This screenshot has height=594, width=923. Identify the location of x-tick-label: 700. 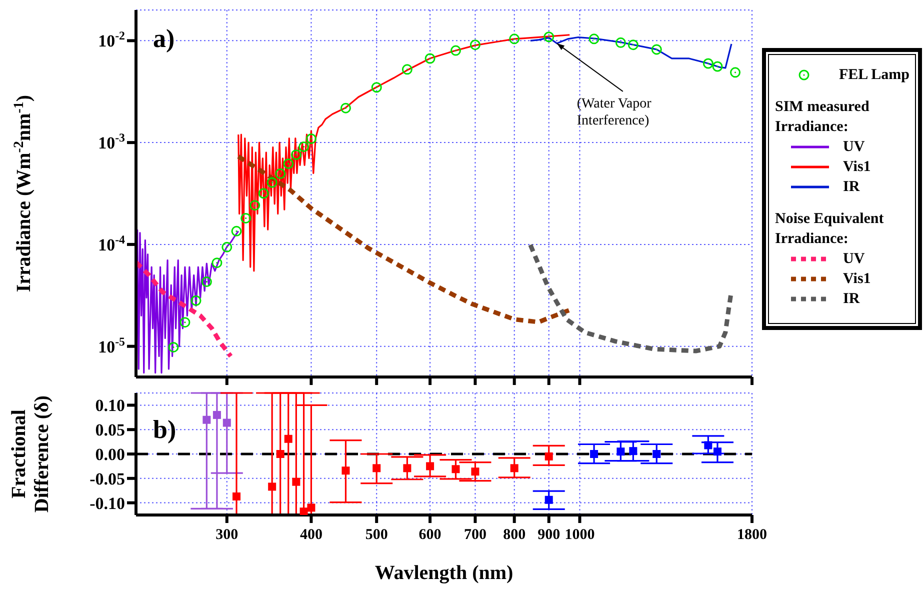
(475, 535).